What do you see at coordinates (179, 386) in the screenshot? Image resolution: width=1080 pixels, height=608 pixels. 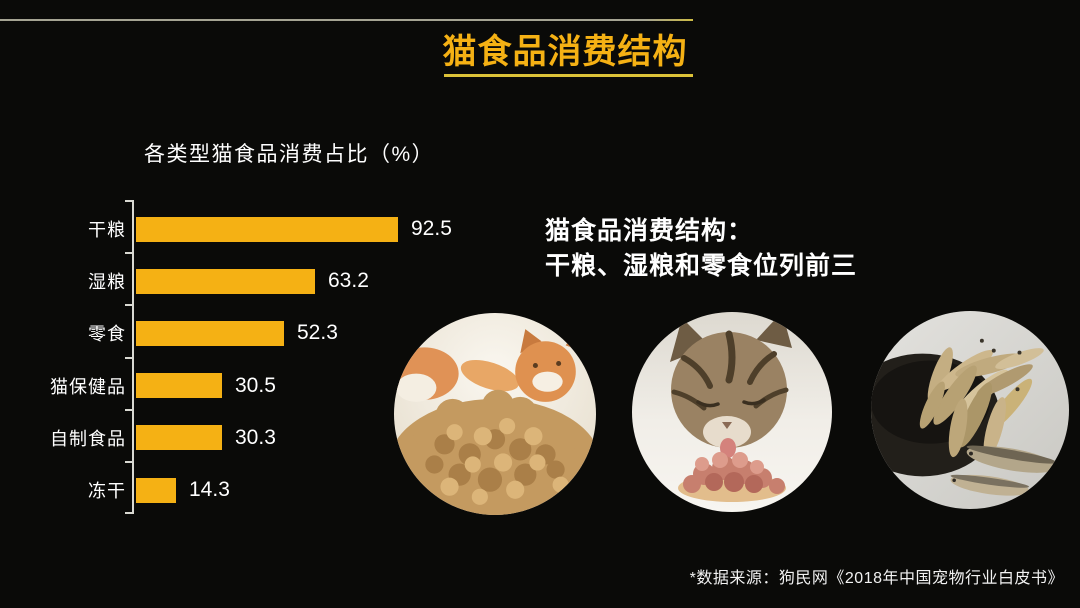 I see `bar-health-products` at bounding box center [179, 386].